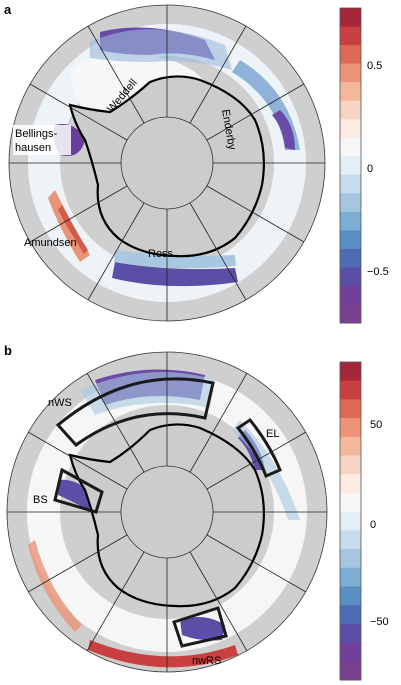  Describe the element at coordinates (50, 243) in the screenshot. I see `label-amundsen: Amundsen` at that location.